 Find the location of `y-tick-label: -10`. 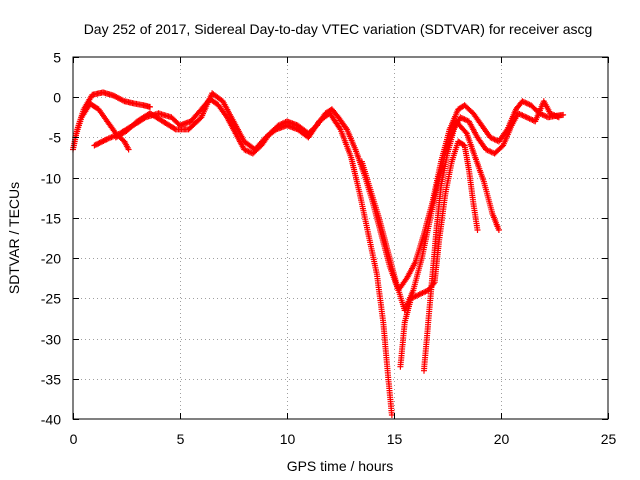

y-tick-label: -10 is located at coordinates (51, 179).